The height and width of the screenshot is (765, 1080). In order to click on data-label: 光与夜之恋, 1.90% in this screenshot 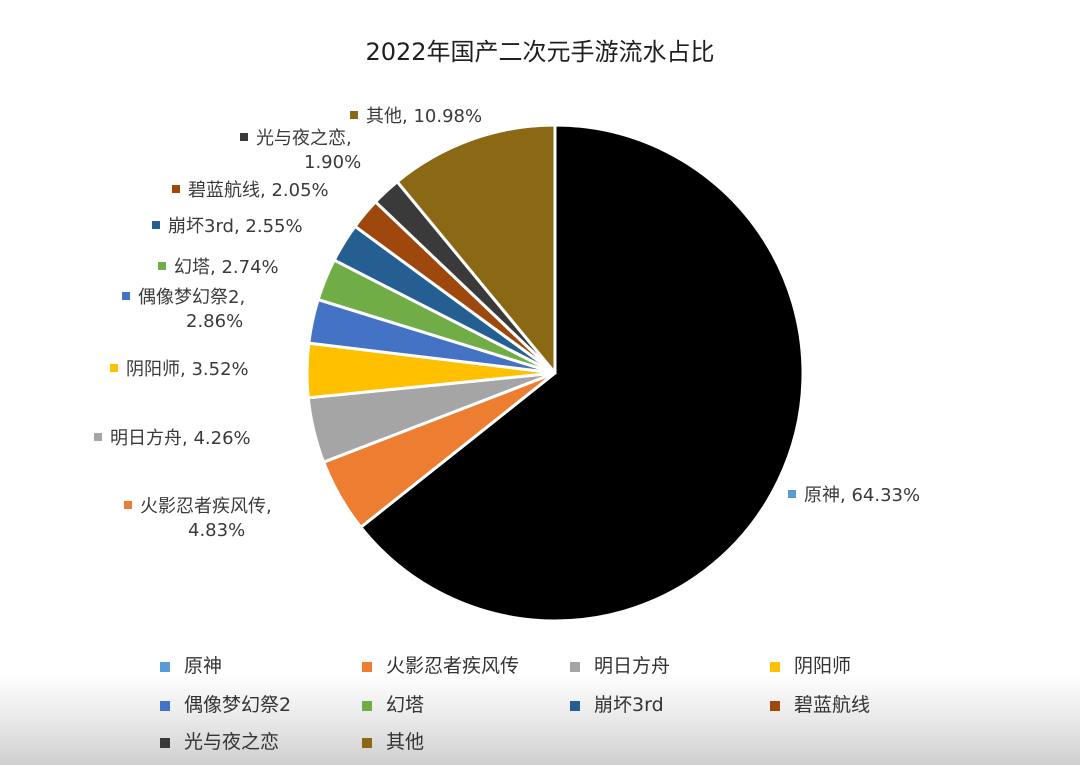, I will do `click(308, 150)`.